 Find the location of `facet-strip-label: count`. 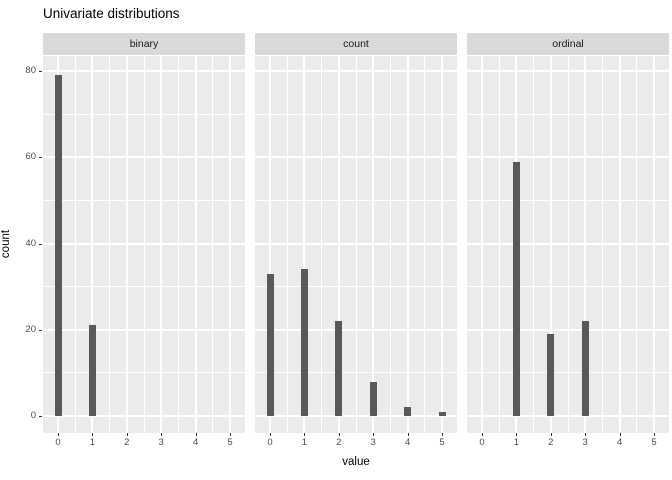

facet-strip-label: count is located at coordinates (356, 44).